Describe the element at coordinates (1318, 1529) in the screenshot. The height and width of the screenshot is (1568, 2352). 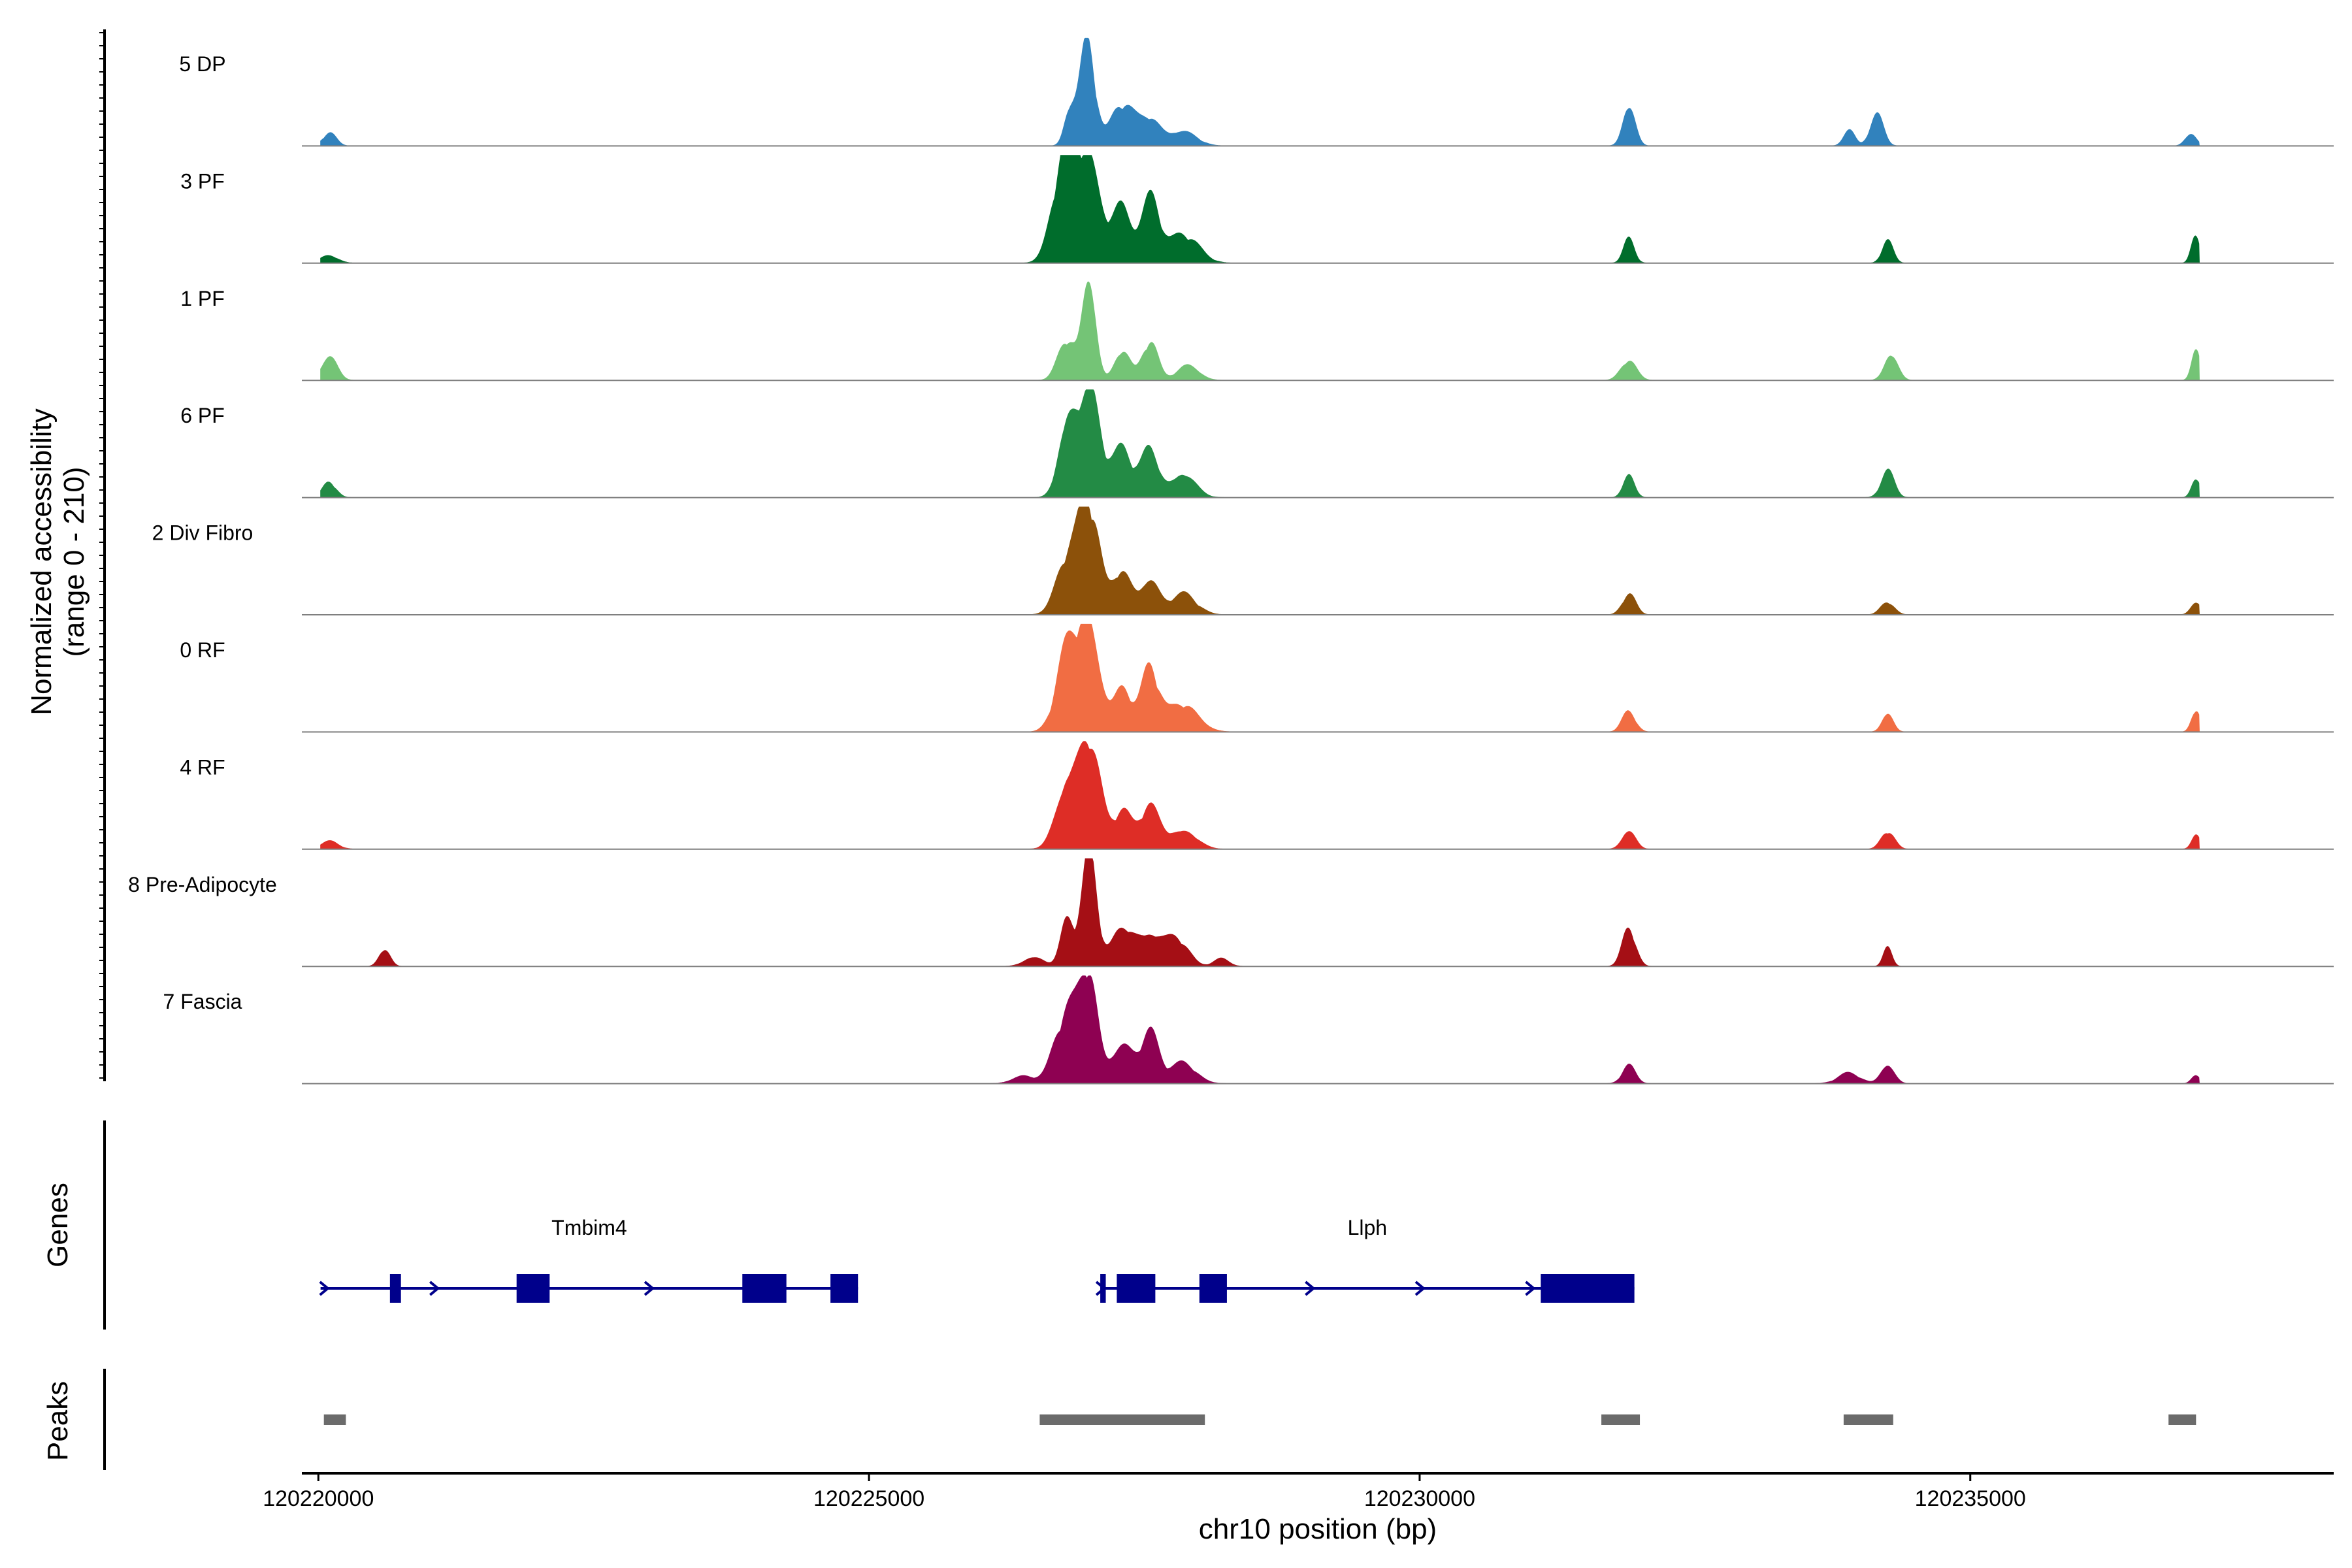
I see `x-axis-label: chr10 position (bp)` at that location.